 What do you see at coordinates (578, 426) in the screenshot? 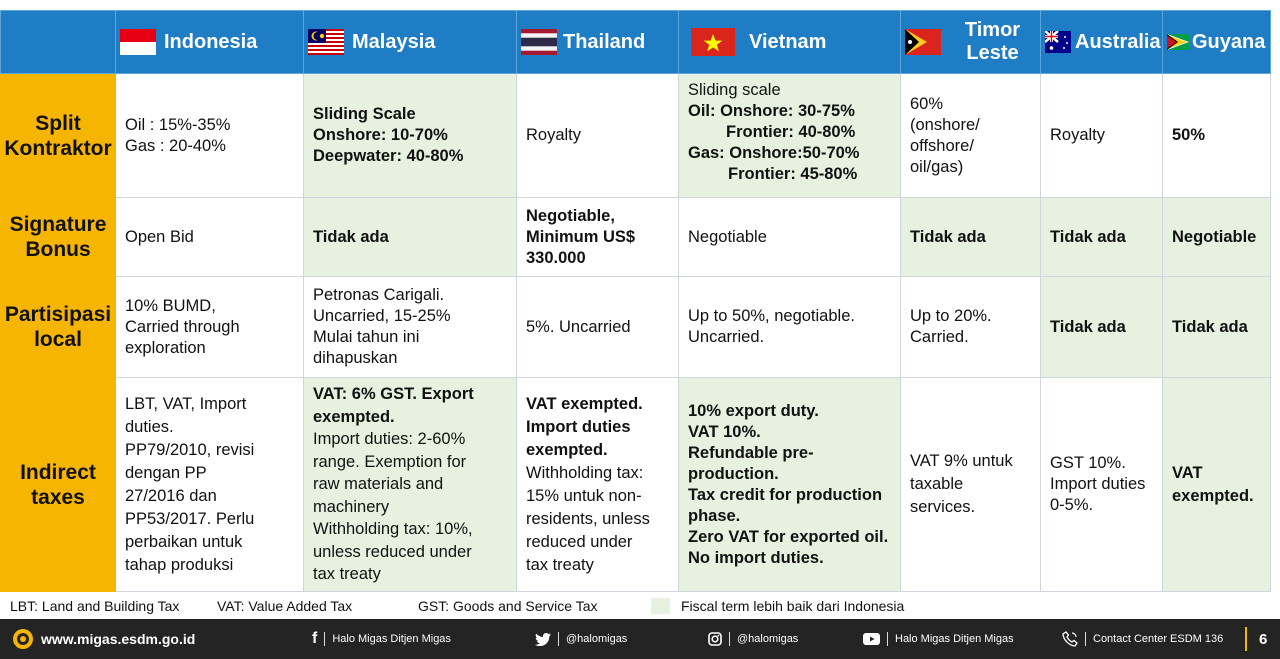
I see `cell-line: Import duties` at bounding box center [578, 426].